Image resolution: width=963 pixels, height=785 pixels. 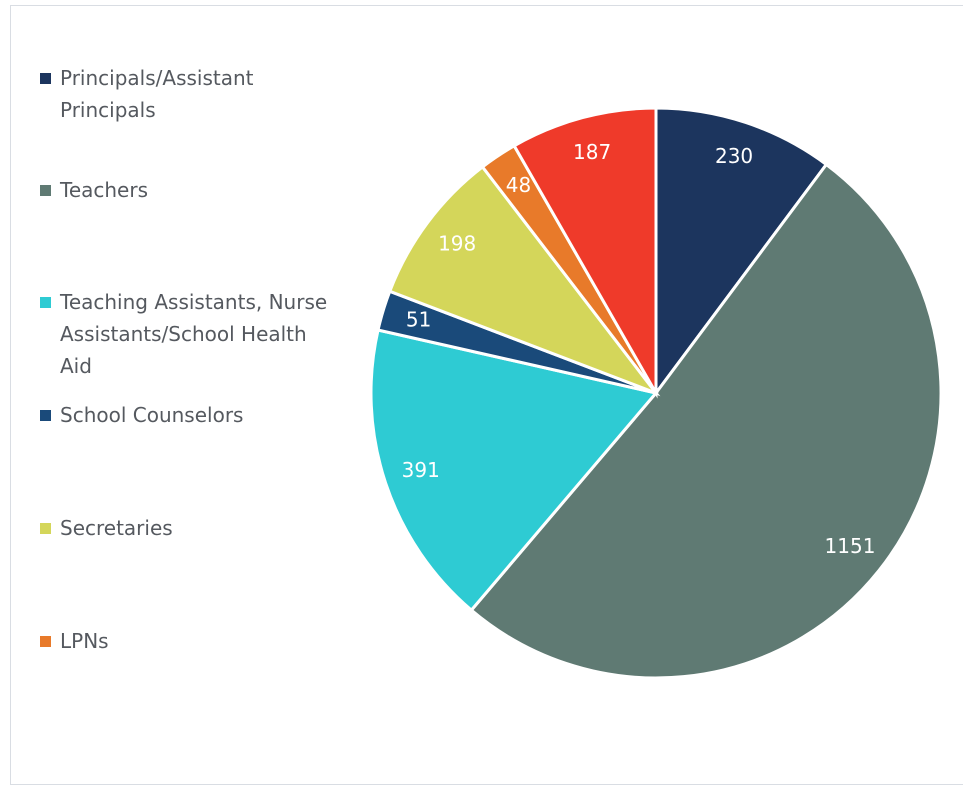 What do you see at coordinates (104, 190) in the screenshot?
I see `legend-label: Teachers` at bounding box center [104, 190].